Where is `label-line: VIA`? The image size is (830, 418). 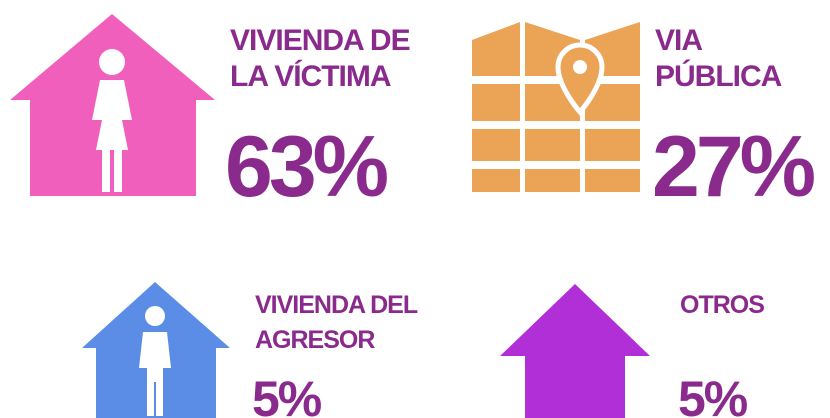 label-line: VIA is located at coordinates (678, 40).